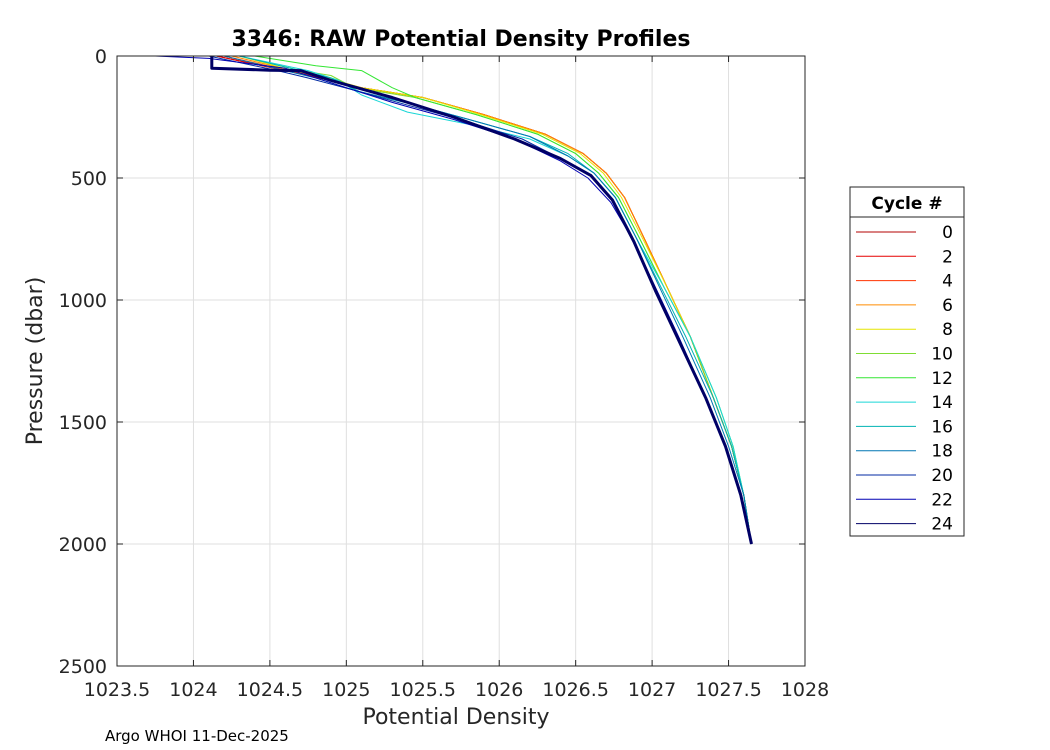  Describe the element at coordinates (947, 233) in the screenshot. I see `legend-label: 0` at that location.